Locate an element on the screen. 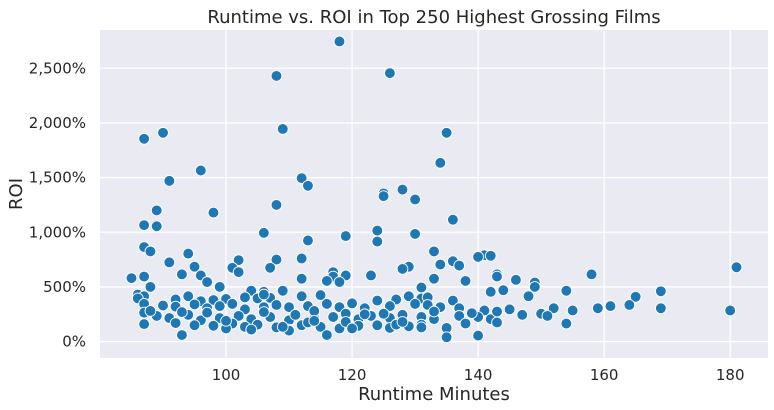 The height and width of the screenshot is (410, 774). y-tick-label: 0% is located at coordinates (74, 342).